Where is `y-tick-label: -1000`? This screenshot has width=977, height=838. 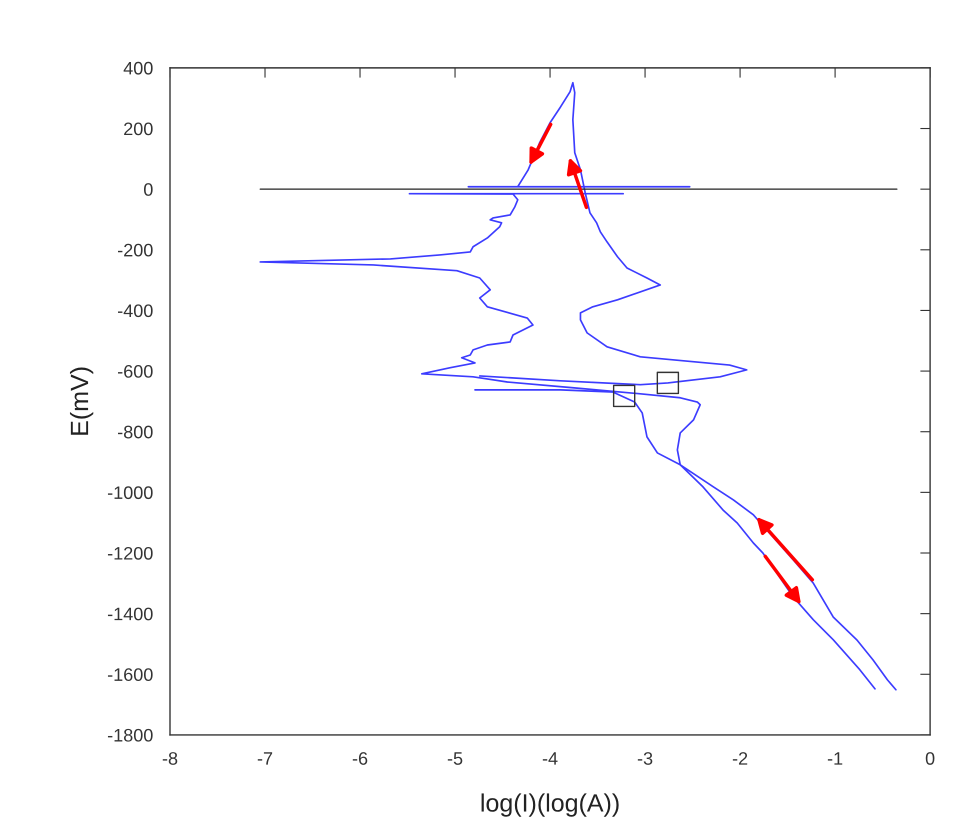 y-tick-label: -1000 is located at coordinates (130, 493).